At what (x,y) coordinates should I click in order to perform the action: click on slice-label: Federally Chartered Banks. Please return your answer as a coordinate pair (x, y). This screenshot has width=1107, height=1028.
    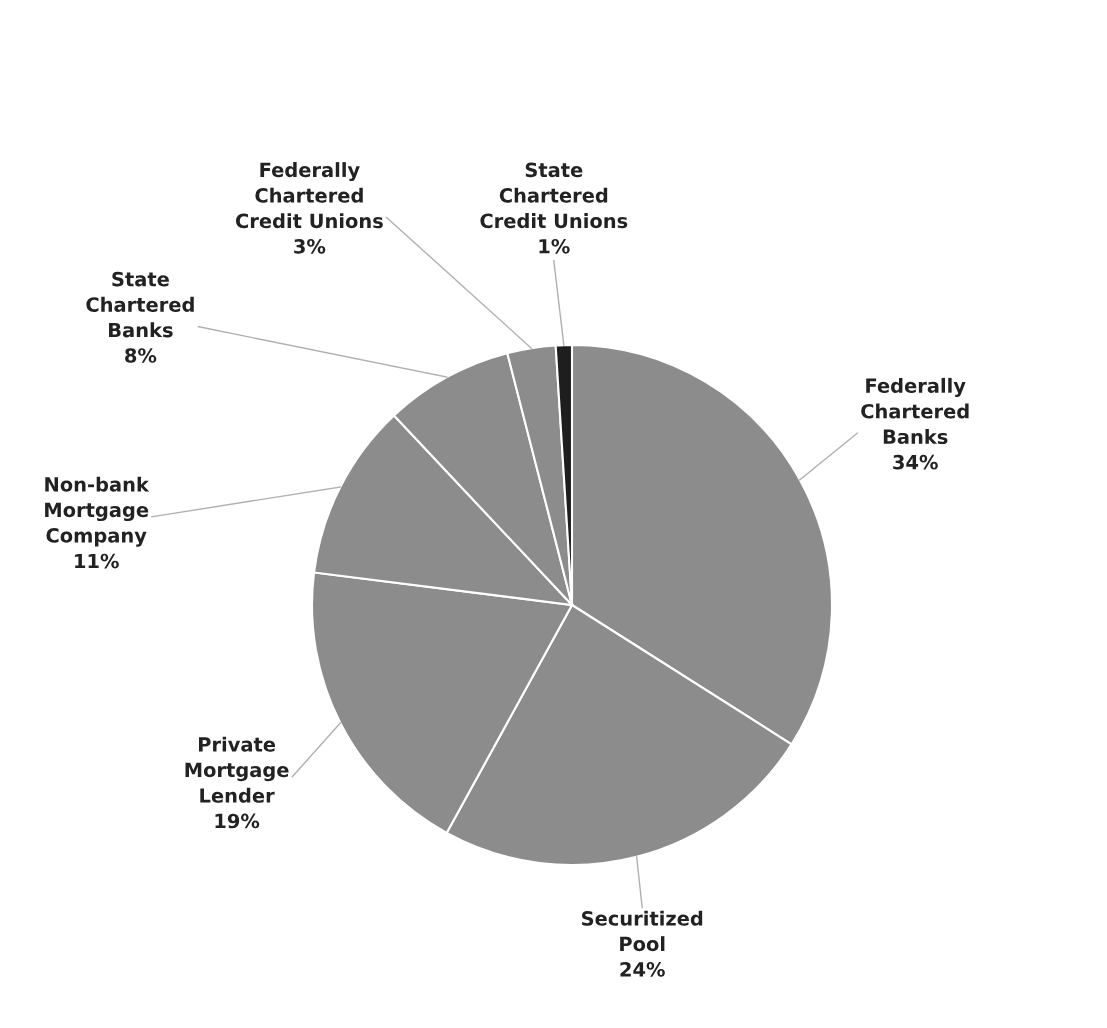
    Looking at the image, I should click on (915, 411).